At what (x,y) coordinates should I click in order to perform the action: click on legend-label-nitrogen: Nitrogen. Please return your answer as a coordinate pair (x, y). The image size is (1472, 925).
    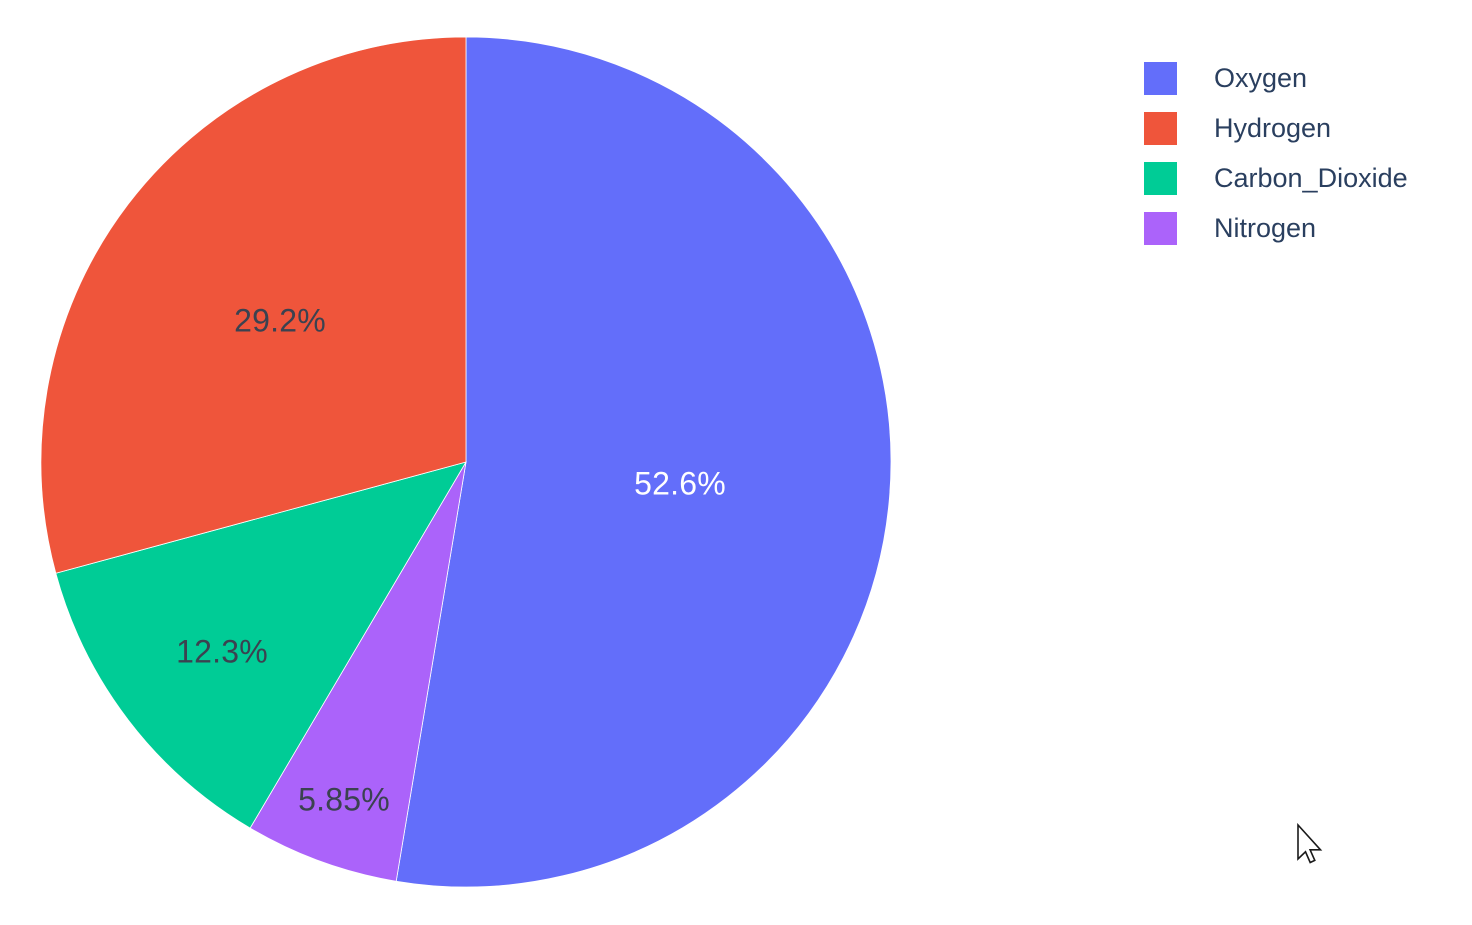
    Looking at the image, I should click on (1265, 228).